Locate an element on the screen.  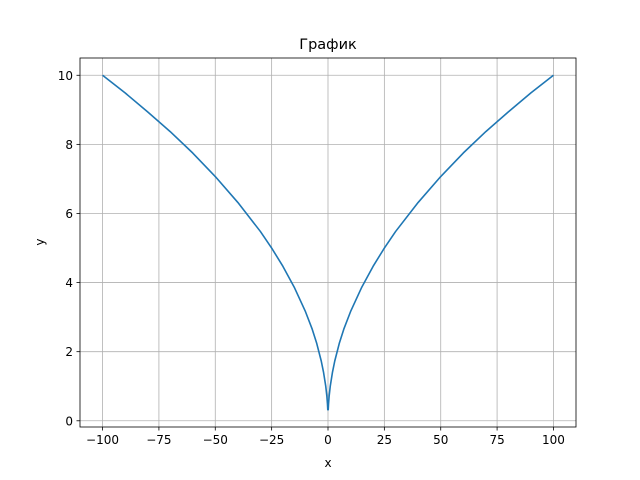
y-tick-label: 10 is located at coordinates (65, 76).